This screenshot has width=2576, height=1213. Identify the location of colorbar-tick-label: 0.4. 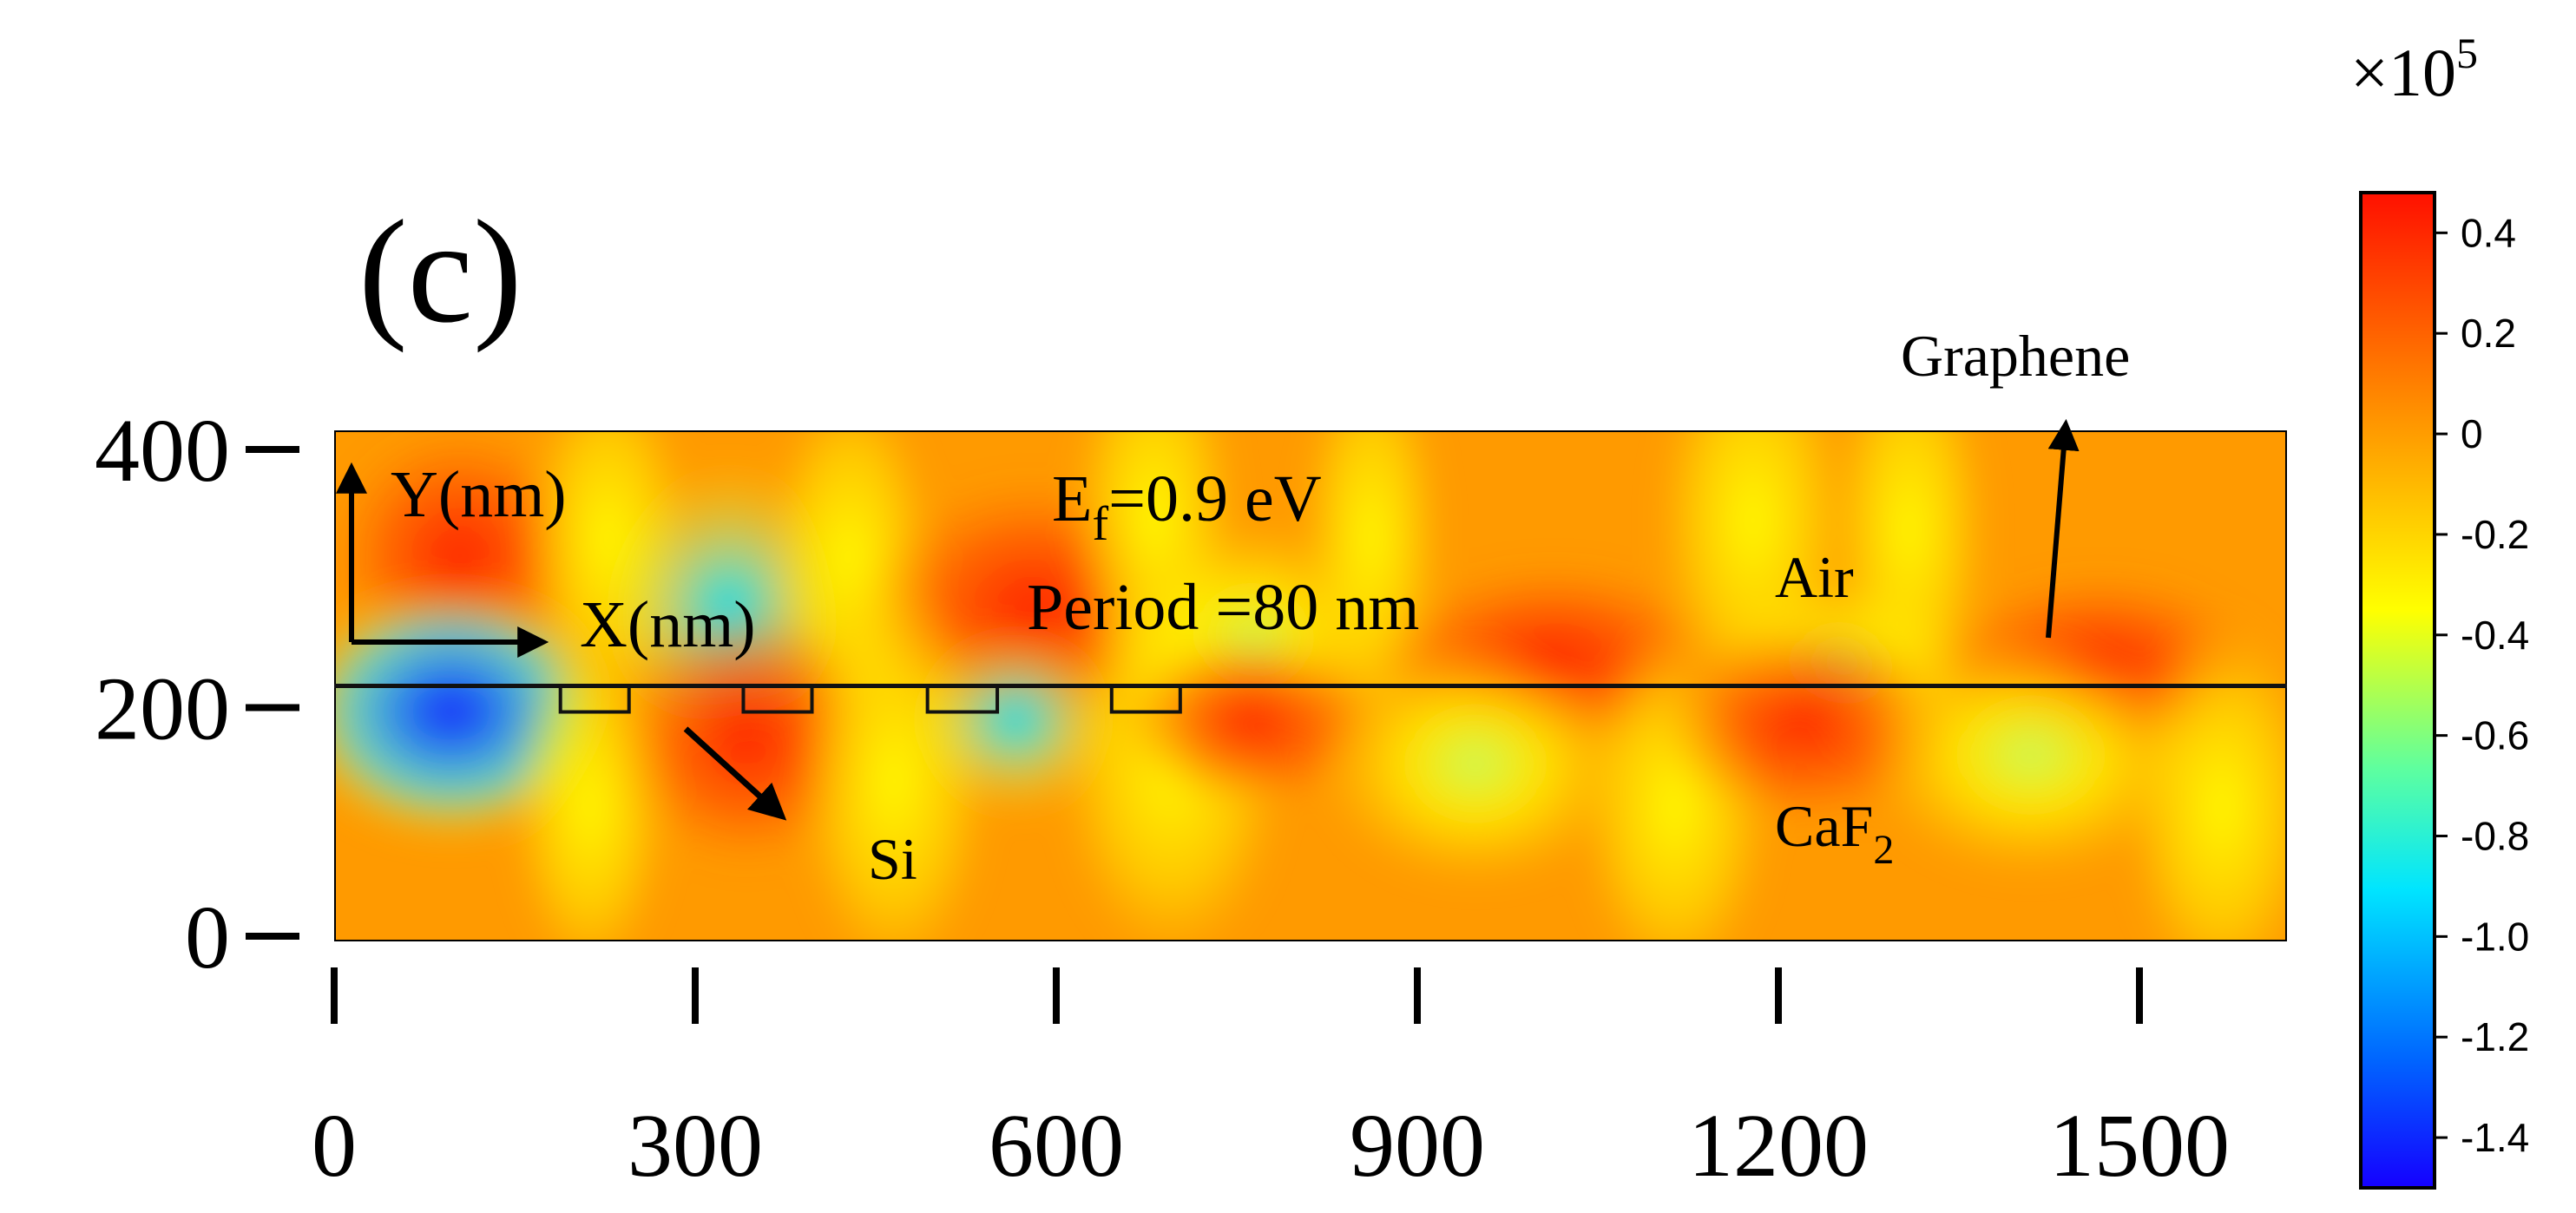
(2488, 232).